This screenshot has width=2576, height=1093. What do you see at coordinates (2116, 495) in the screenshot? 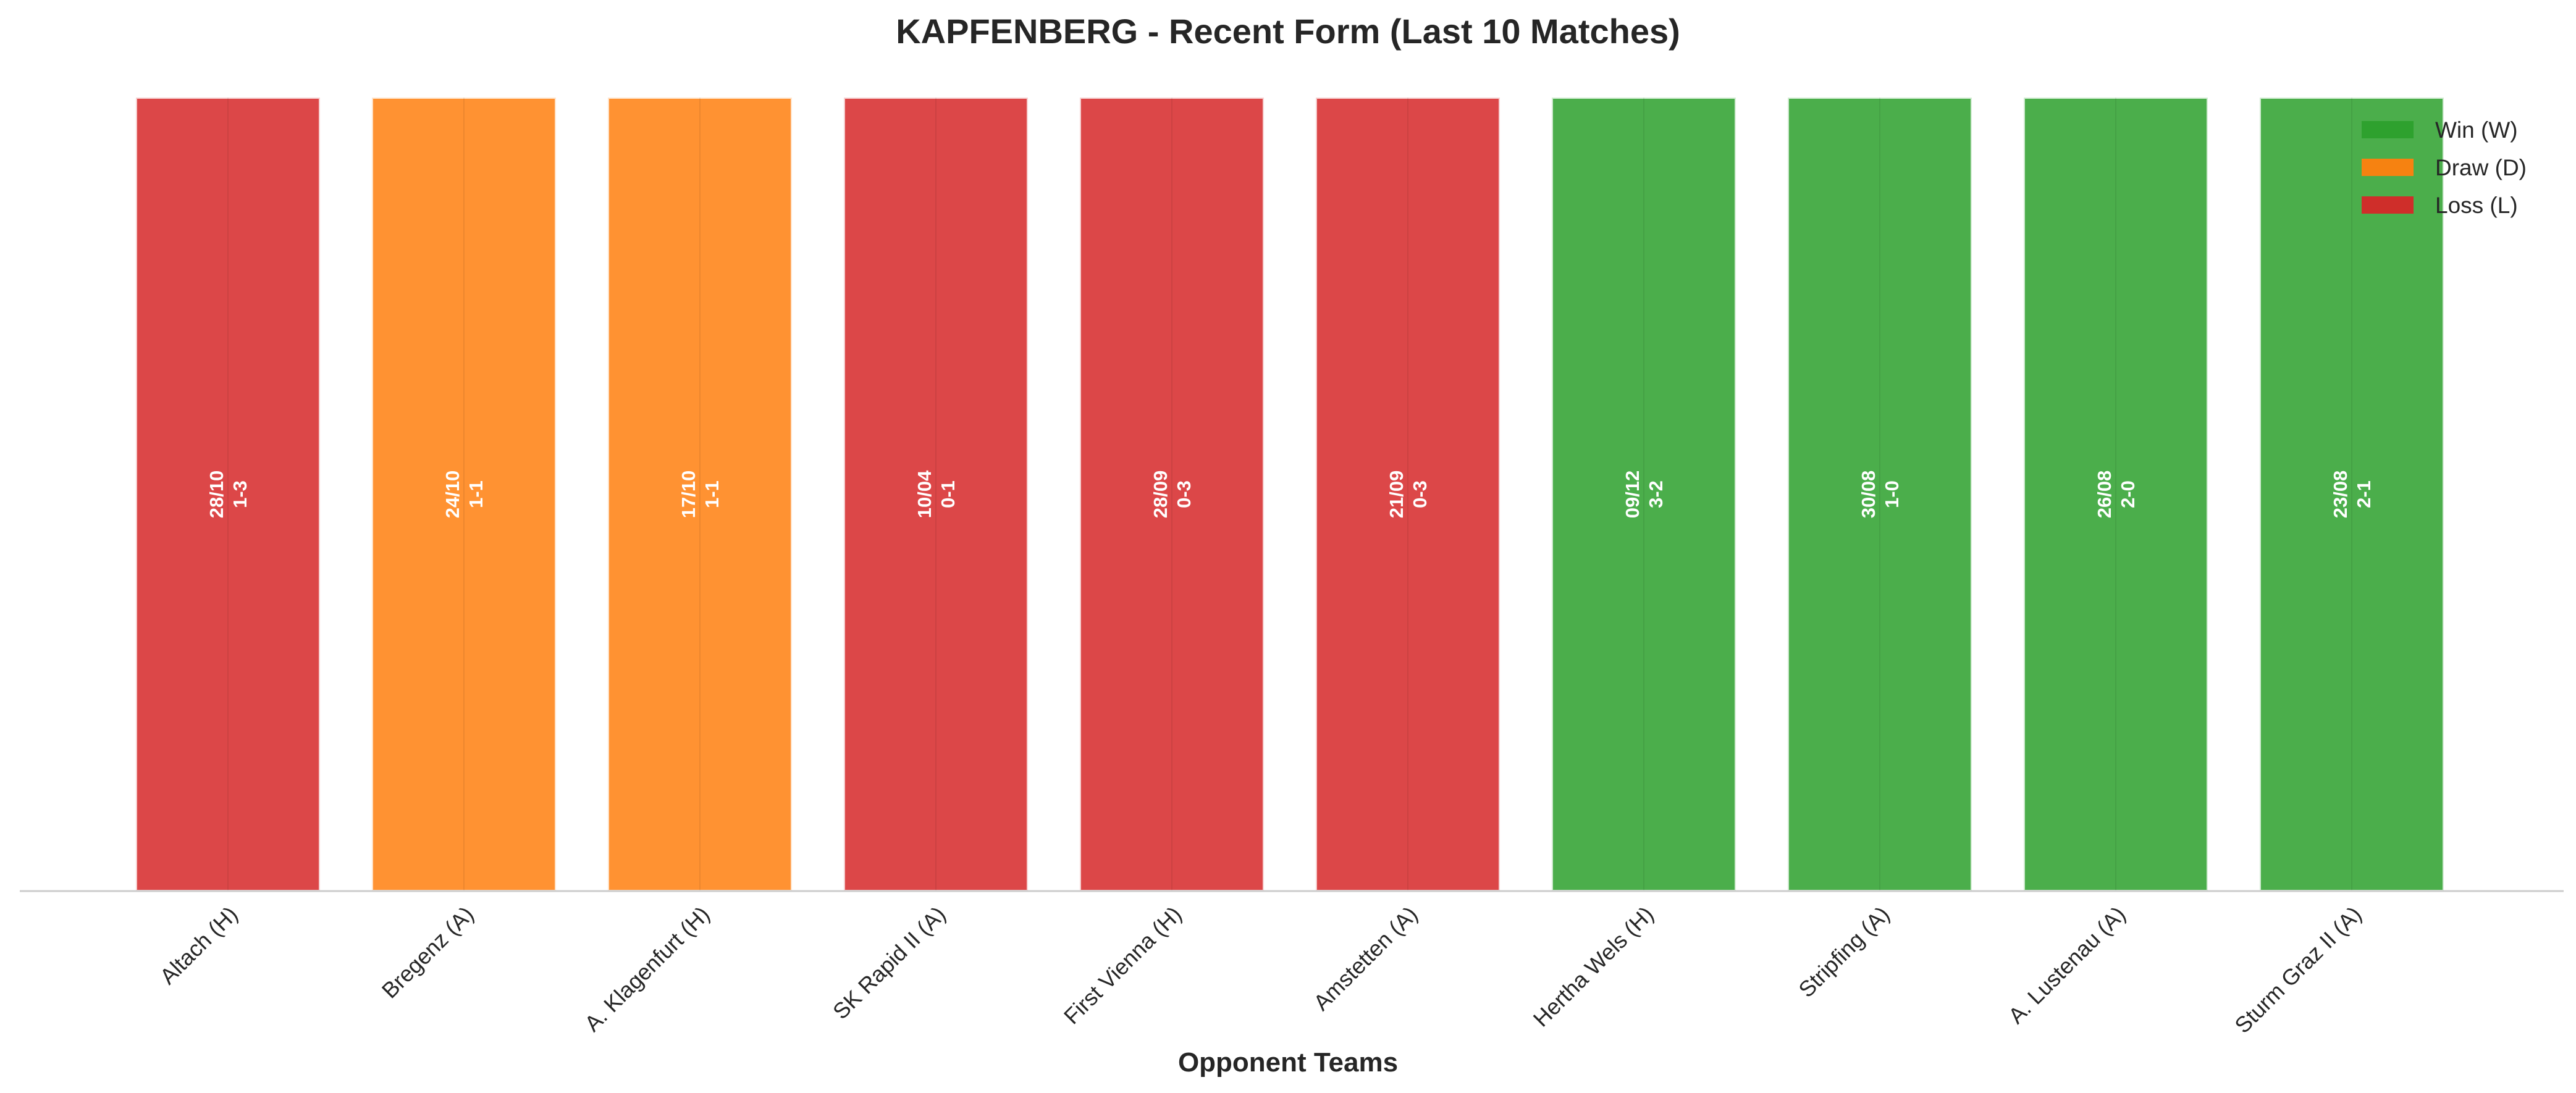
I see `bar-label: 26/082-0` at bounding box center [2116, 495].